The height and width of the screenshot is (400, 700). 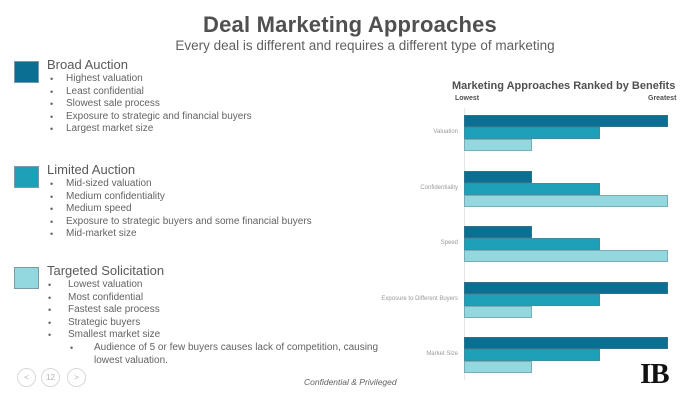 What do you see at coordinates (442, 354) in the screenshot?
I see `category-label: Market Size` at bounding box center [442, 354].